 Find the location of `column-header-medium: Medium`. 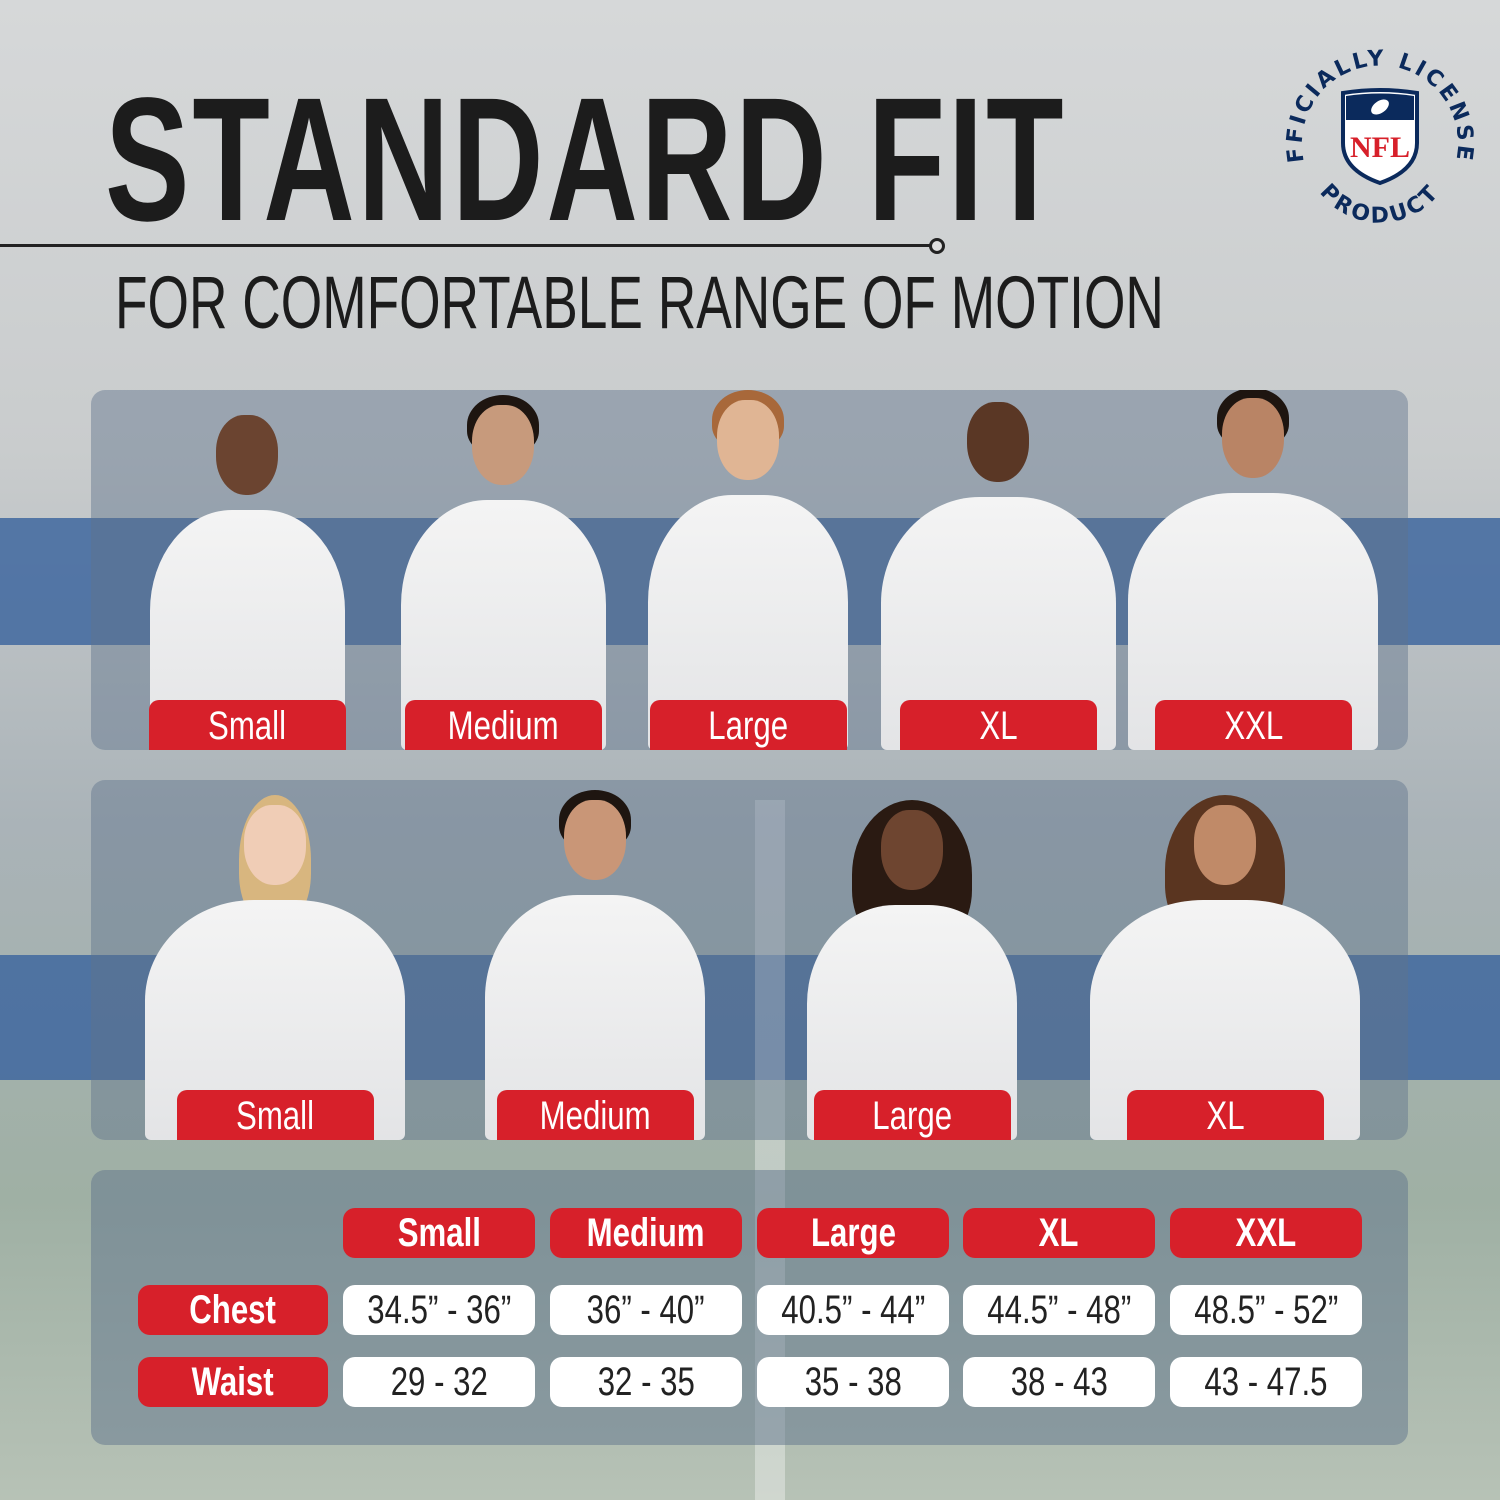

column-header-medium: Medium is located at coordinates (646, 1233).